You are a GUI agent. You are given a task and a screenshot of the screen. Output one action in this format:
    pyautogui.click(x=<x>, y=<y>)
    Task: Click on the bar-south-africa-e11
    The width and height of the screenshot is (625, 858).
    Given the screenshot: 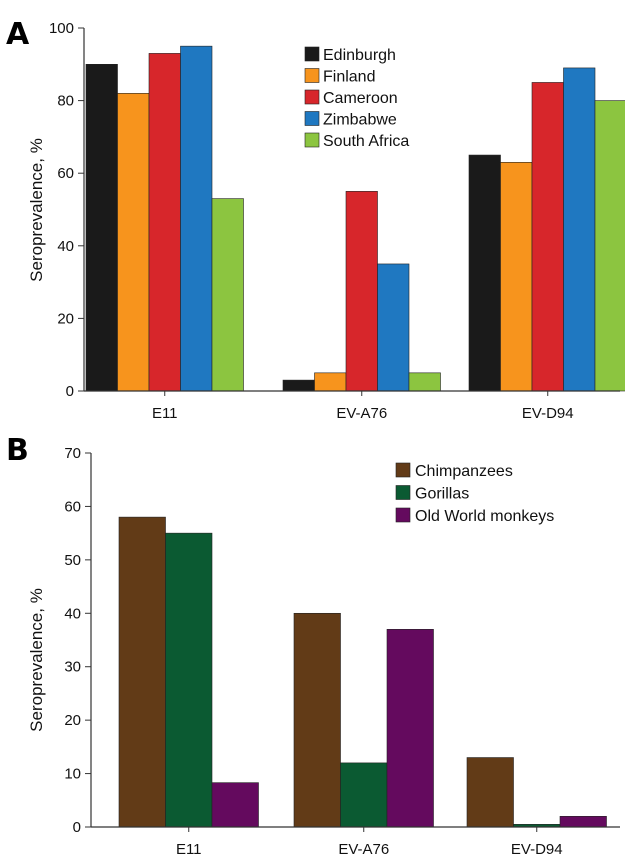 What is the action you would take?
    pyautogui.click(x=227, y=295)
    